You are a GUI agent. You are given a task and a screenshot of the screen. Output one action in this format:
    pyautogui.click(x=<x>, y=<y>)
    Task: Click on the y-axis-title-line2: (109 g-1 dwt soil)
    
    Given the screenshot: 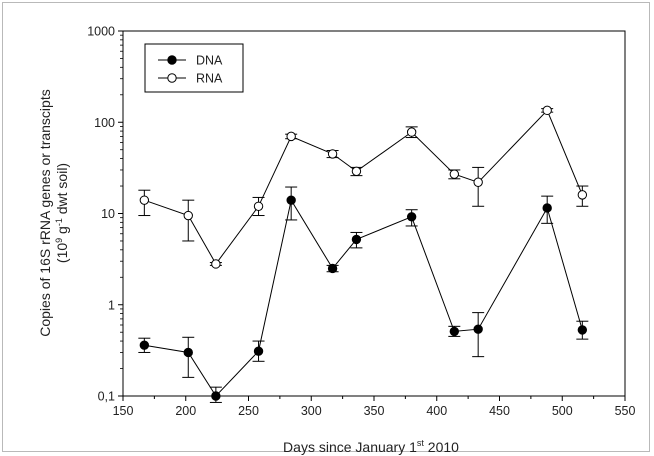 What is the action you would take?
    pyautogui.click(x=62, y=213)
    